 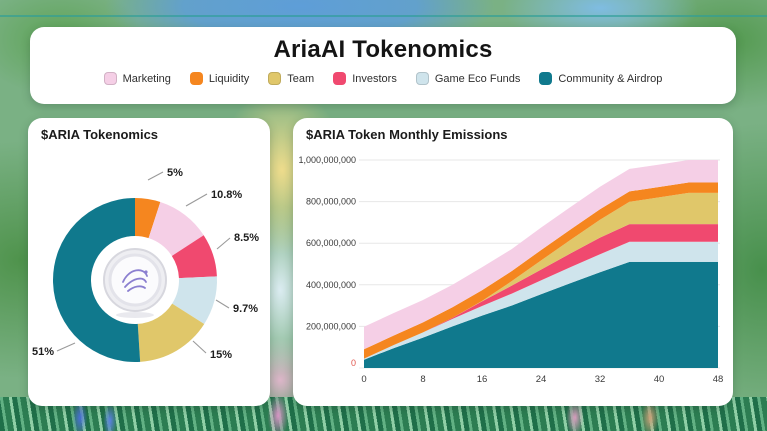 I want to click on aria-coin-logo, so click(x=135, y=283).